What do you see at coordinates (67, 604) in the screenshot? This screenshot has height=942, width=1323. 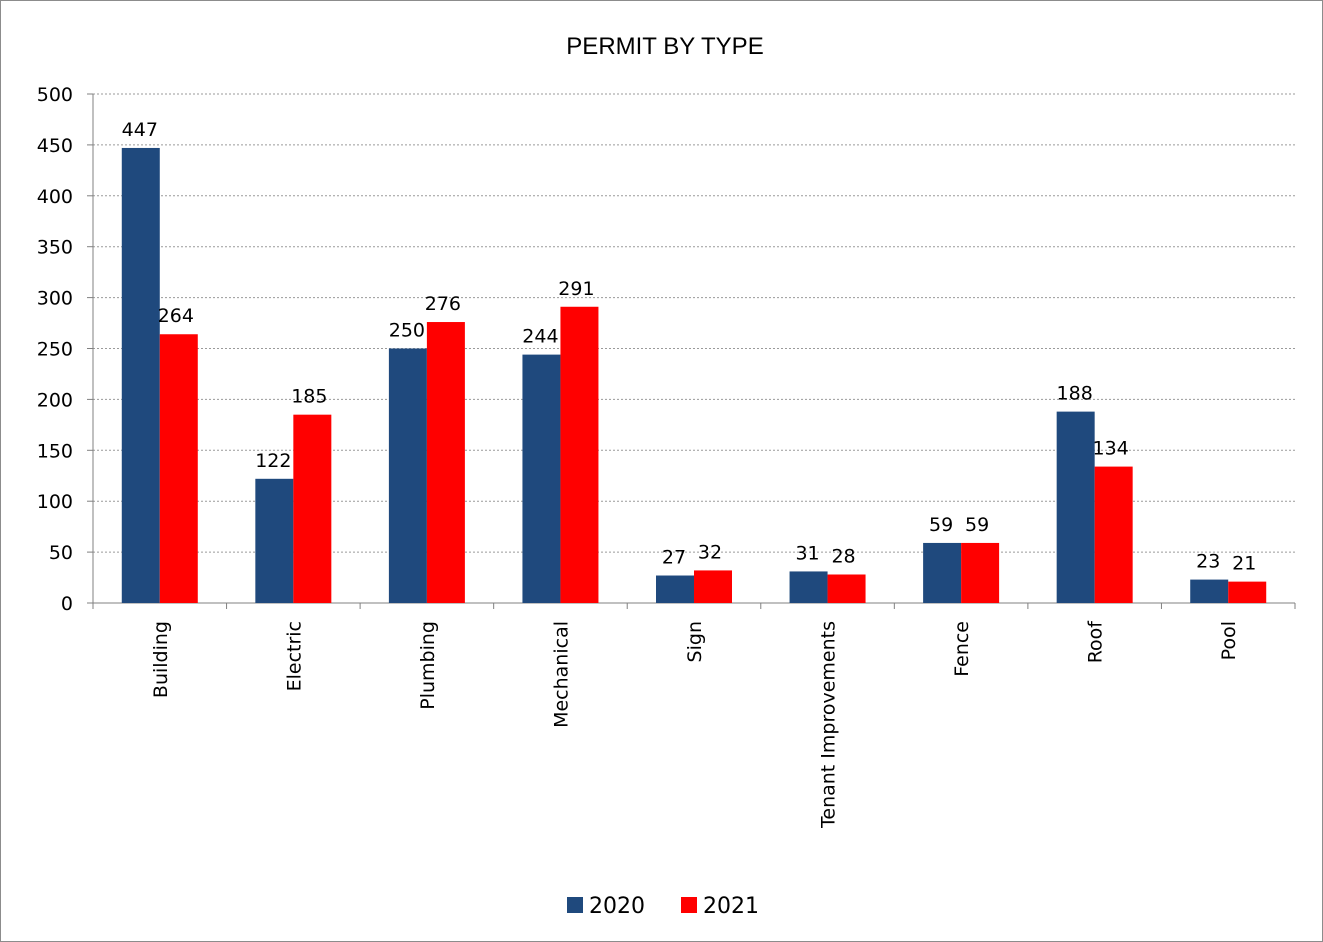 I see `y-tick-label: 0` at bounding box center [67, 604].